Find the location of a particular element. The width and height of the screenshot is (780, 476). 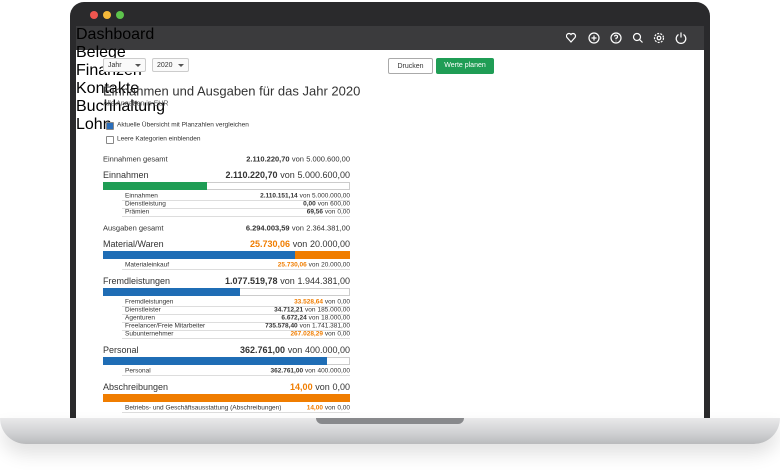

amount-plan: 600,00 is located at coordinates (340, 204).